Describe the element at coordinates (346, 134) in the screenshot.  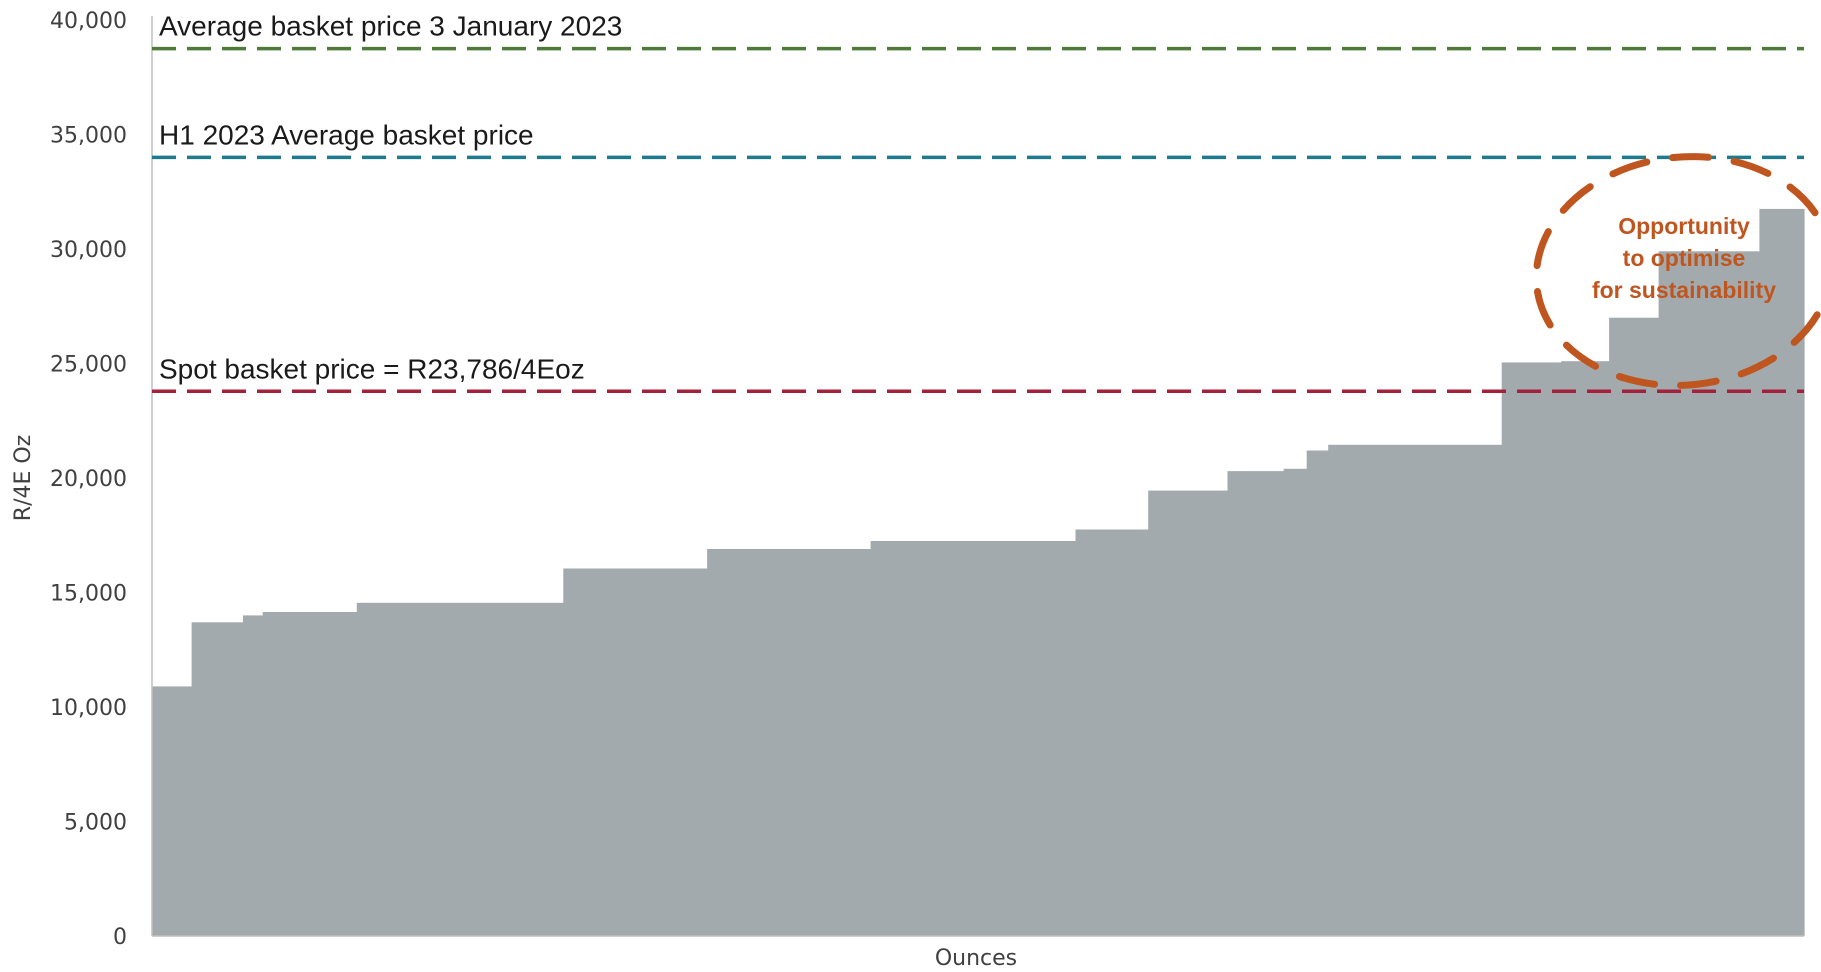
I see `reference-label-2: H1 2023 Average basket price` at that location.